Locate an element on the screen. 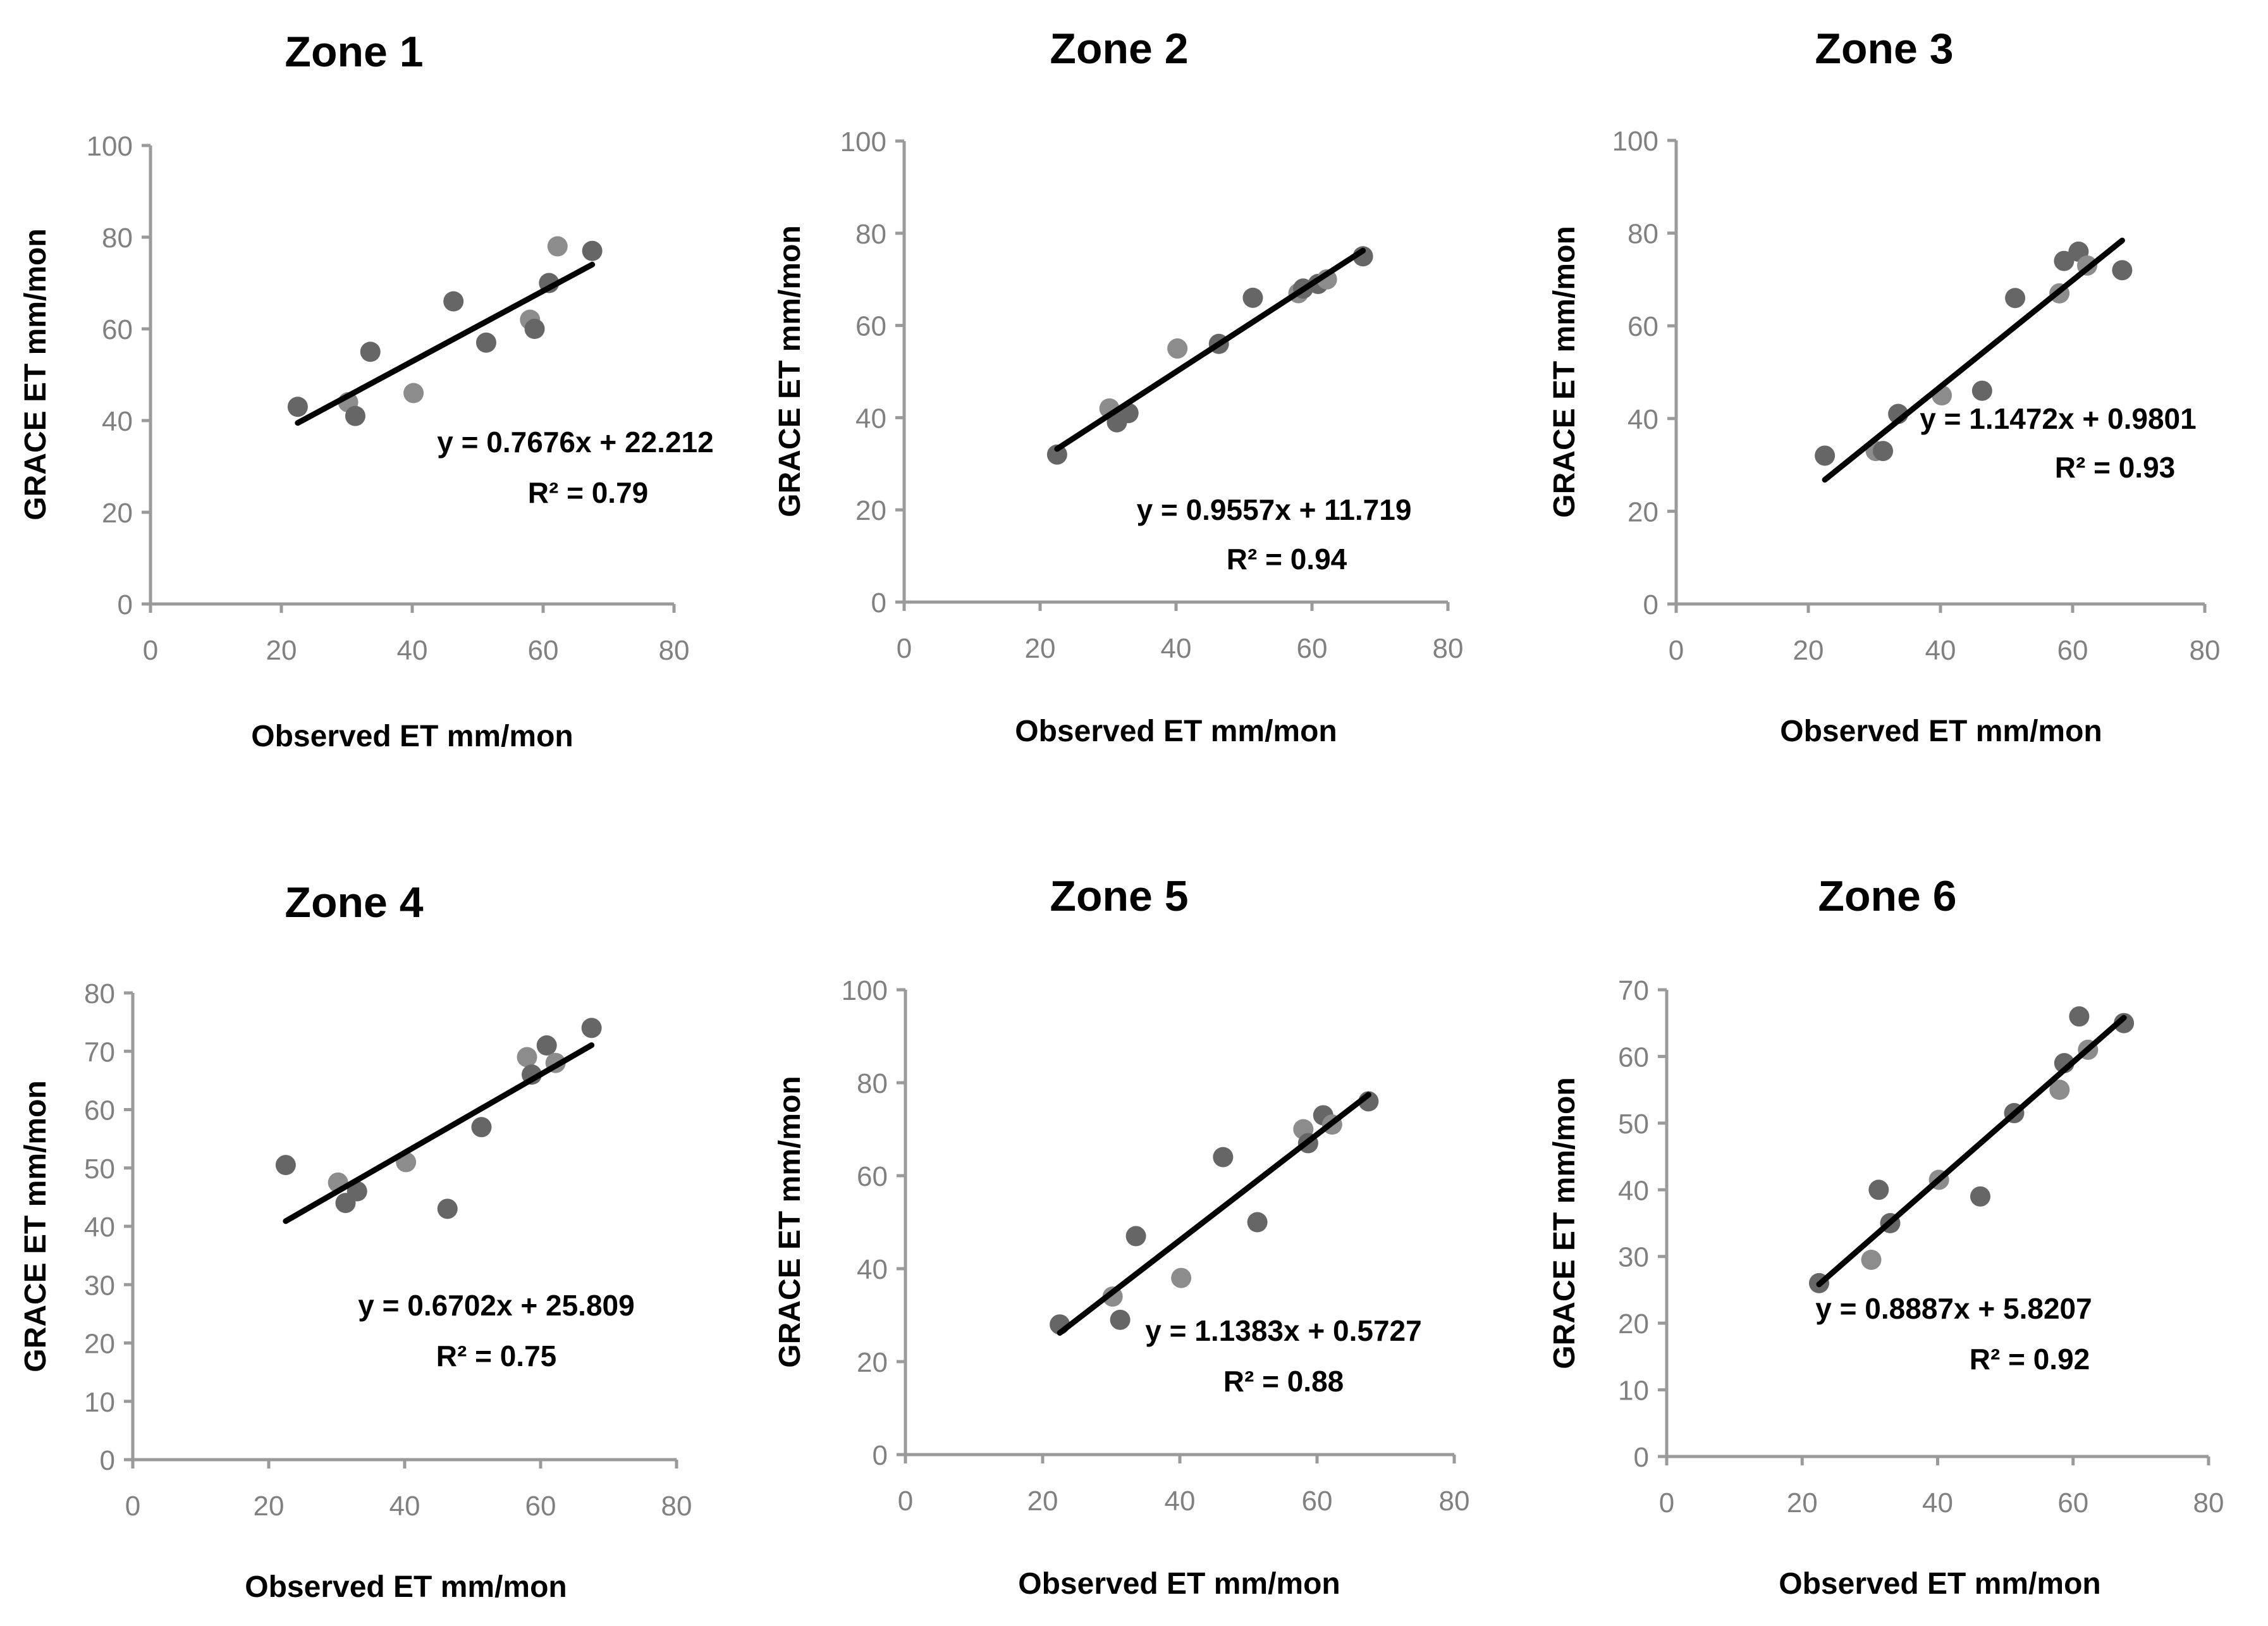 The height and width of the screenshot is (1626, 2268). regression-equation: y = 1.1383x + 0.5727 is located at coordinates (1283, 1330).